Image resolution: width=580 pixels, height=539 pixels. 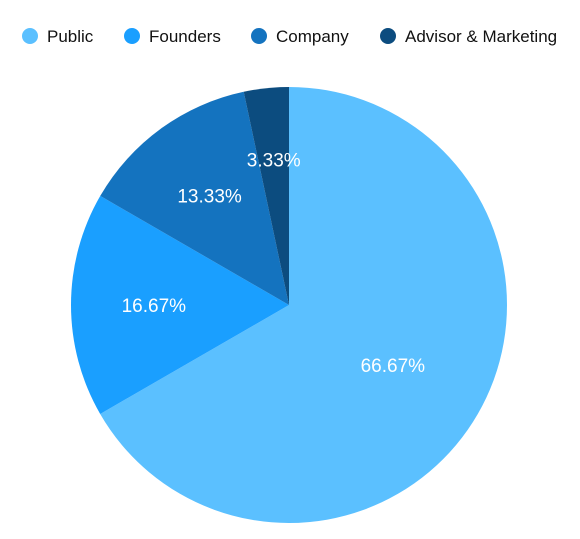 What do you see at coordinates (312, 36) in the screenshot?
I see `legend-label-2: Company` at bounding box center [312, 36].